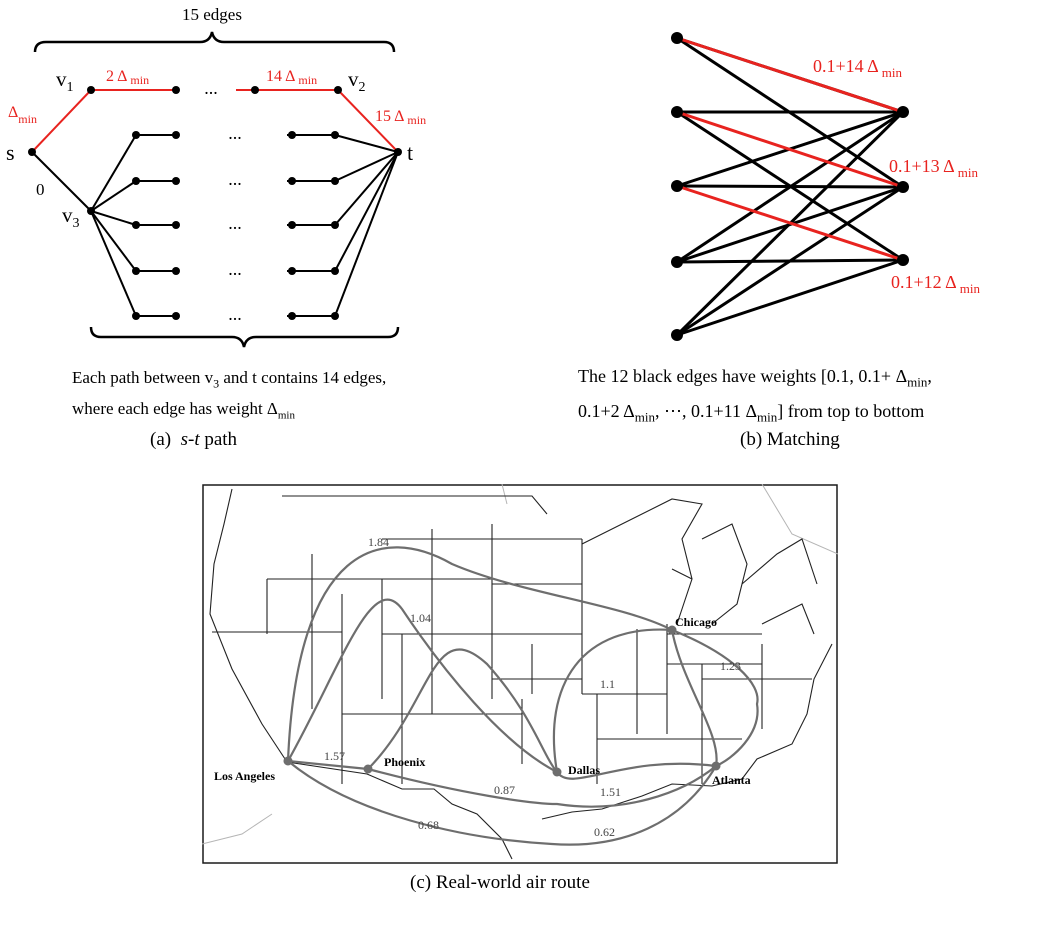 The width and height of the screenshot is (1040, 928). Describe the element at coordinates (378, 542) in the screenshot. I see `route-weight-1: 1.84` at that location.